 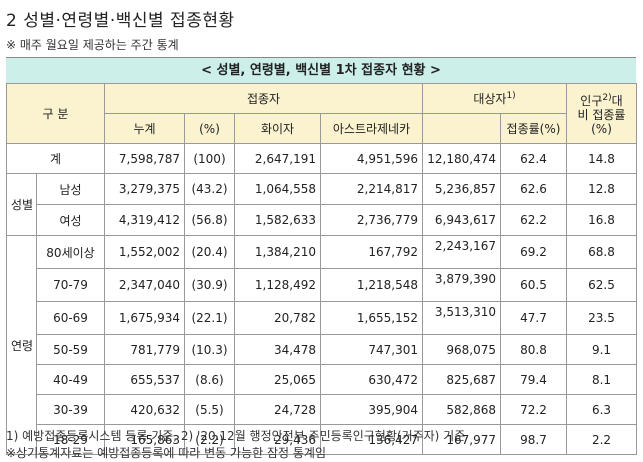 What do you see at coordinates (70, 439) in the screenshot?
I see `row-label: 18-29` at bounding box center [70, 439].